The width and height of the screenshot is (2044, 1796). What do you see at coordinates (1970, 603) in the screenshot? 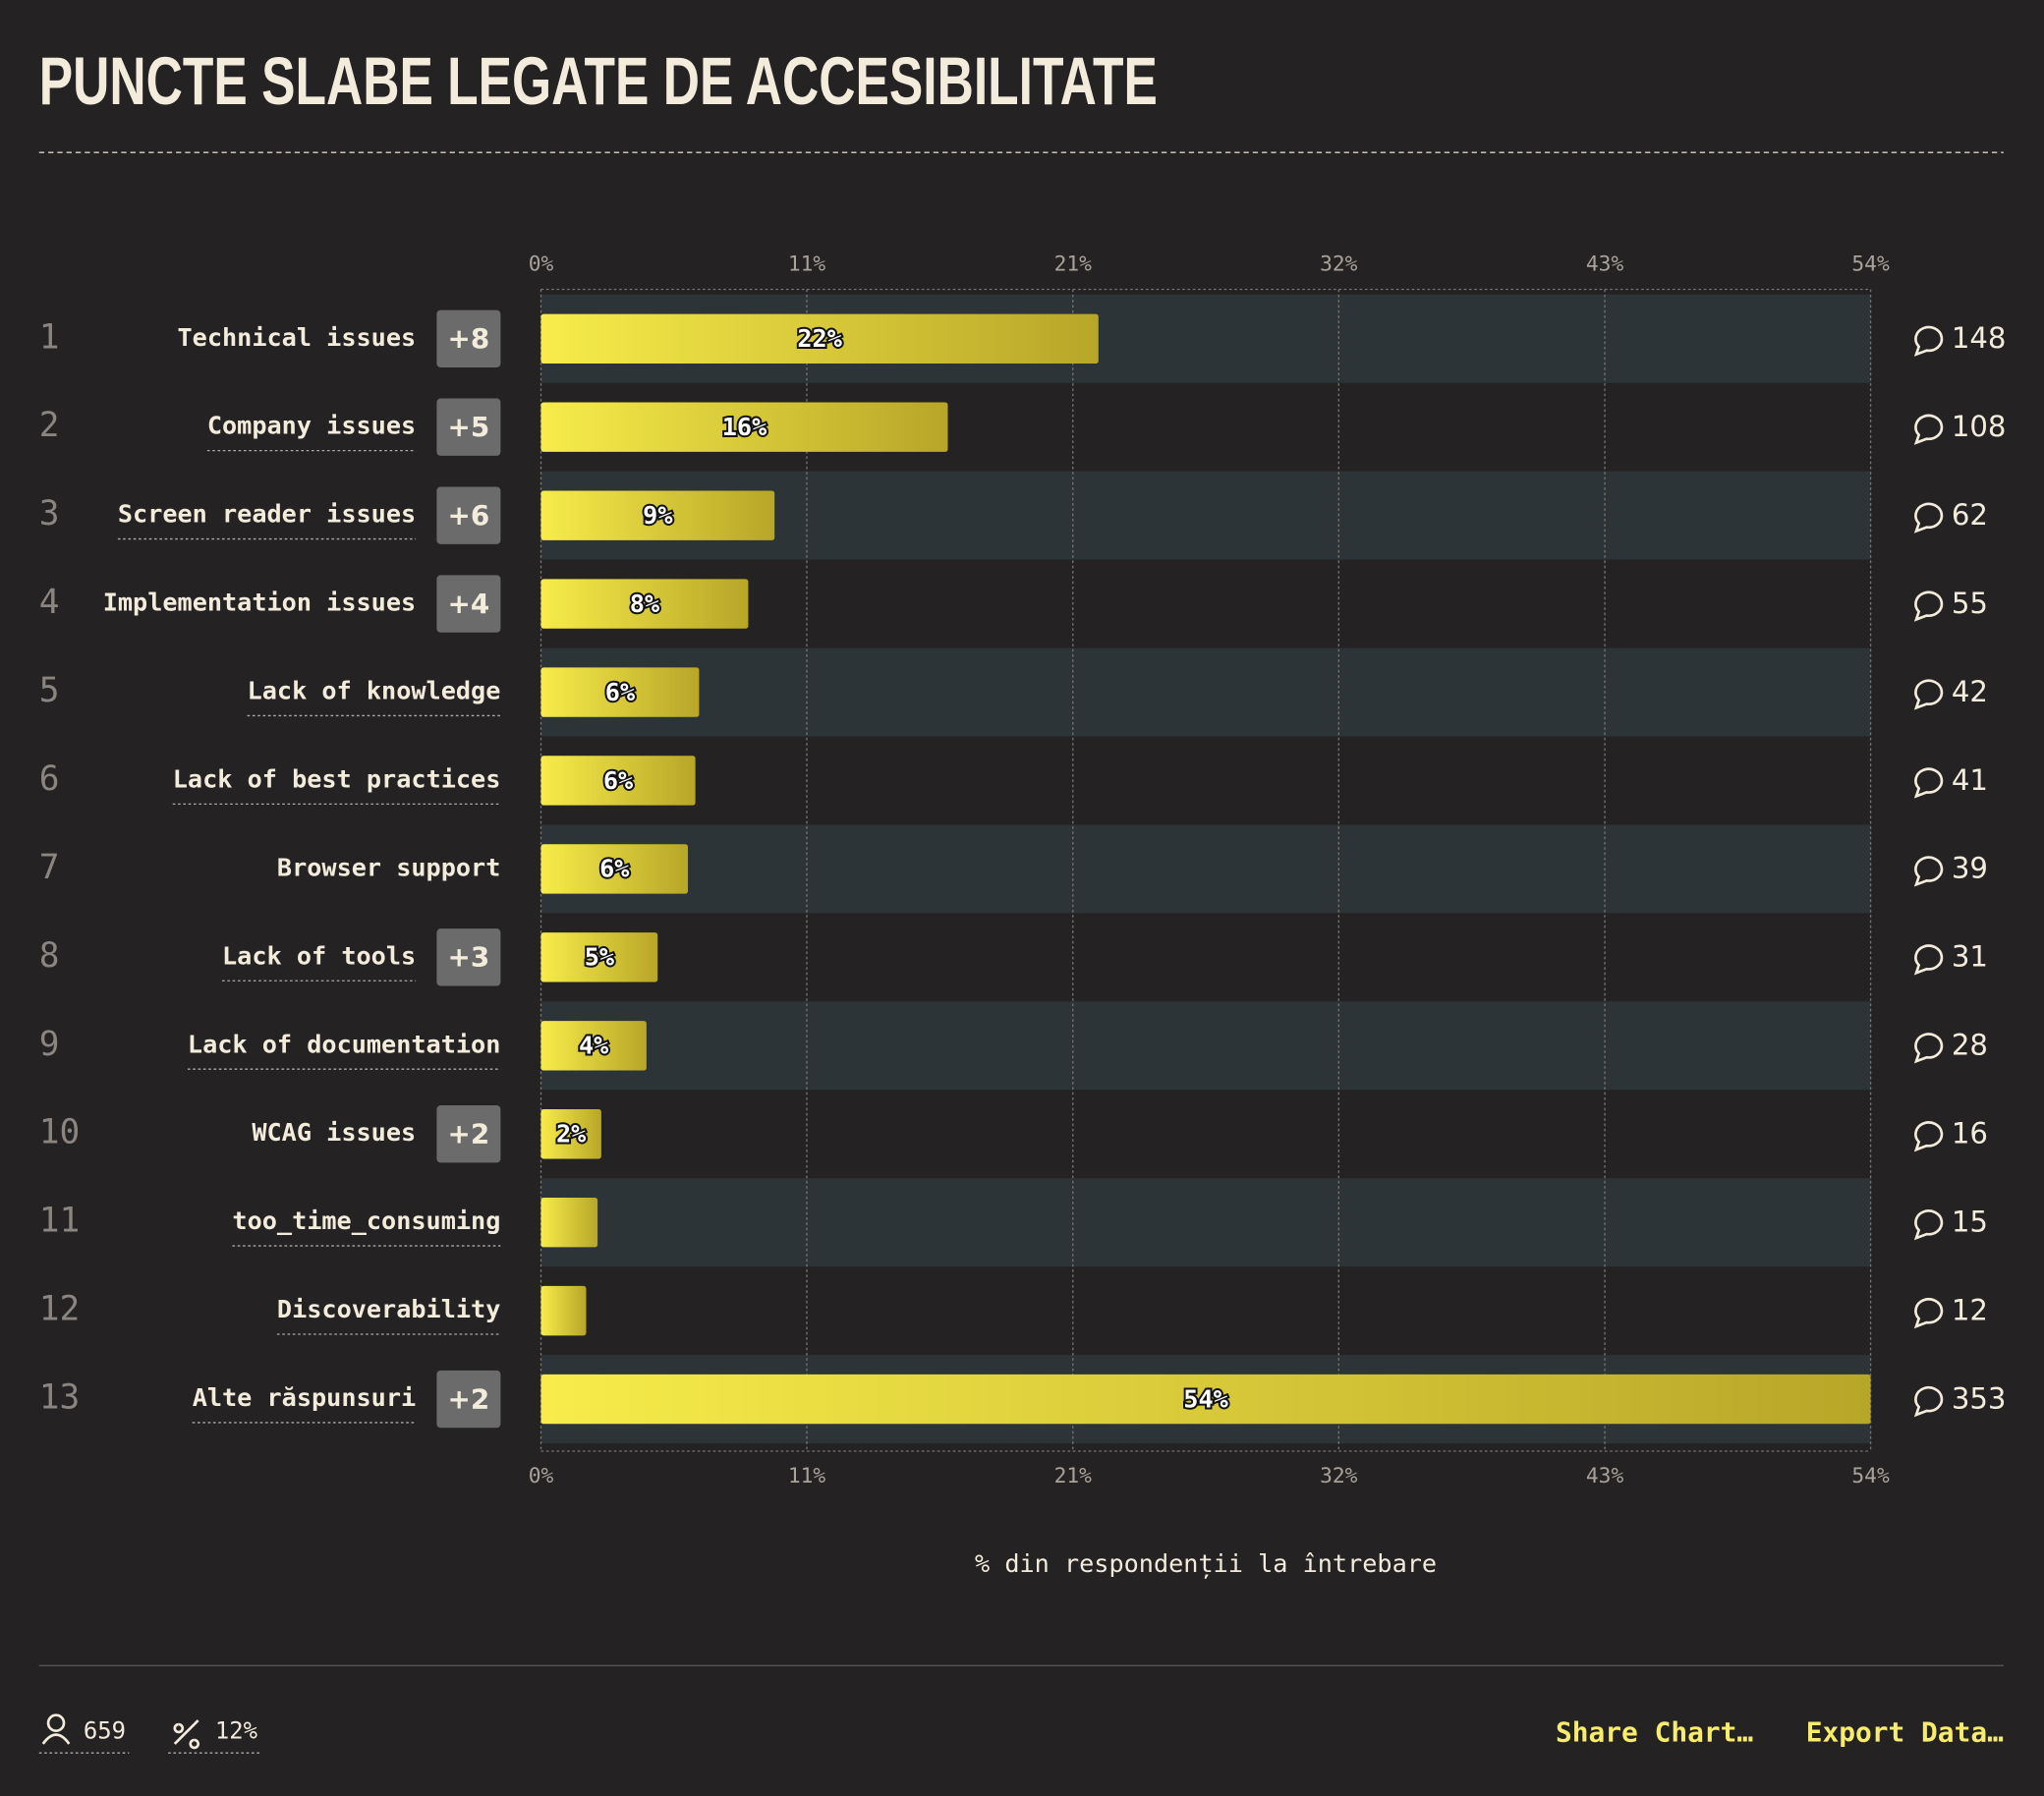
I see `comment-count: 55` at bounding box center [1970, 603].